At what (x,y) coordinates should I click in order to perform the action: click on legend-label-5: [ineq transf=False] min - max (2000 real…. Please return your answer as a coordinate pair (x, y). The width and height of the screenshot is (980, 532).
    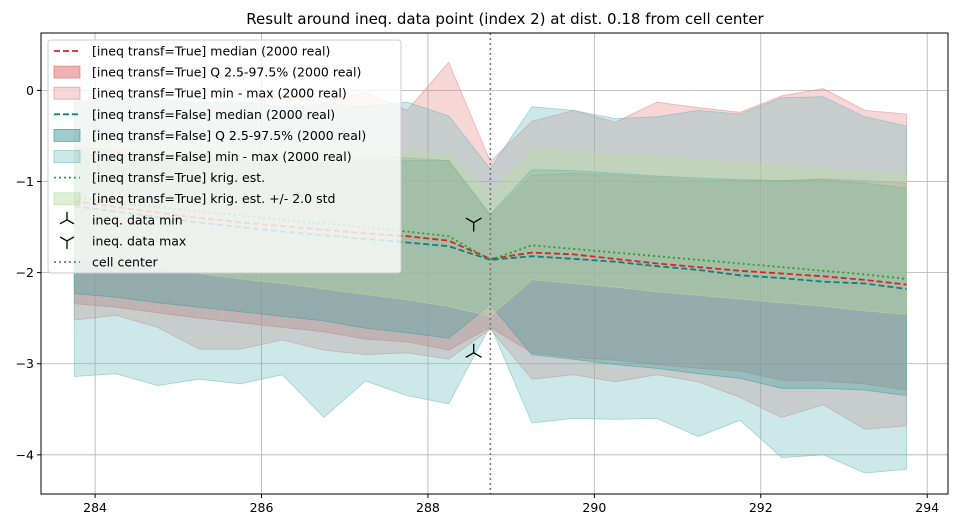
    Looking at the image, I should click on (222, 156).